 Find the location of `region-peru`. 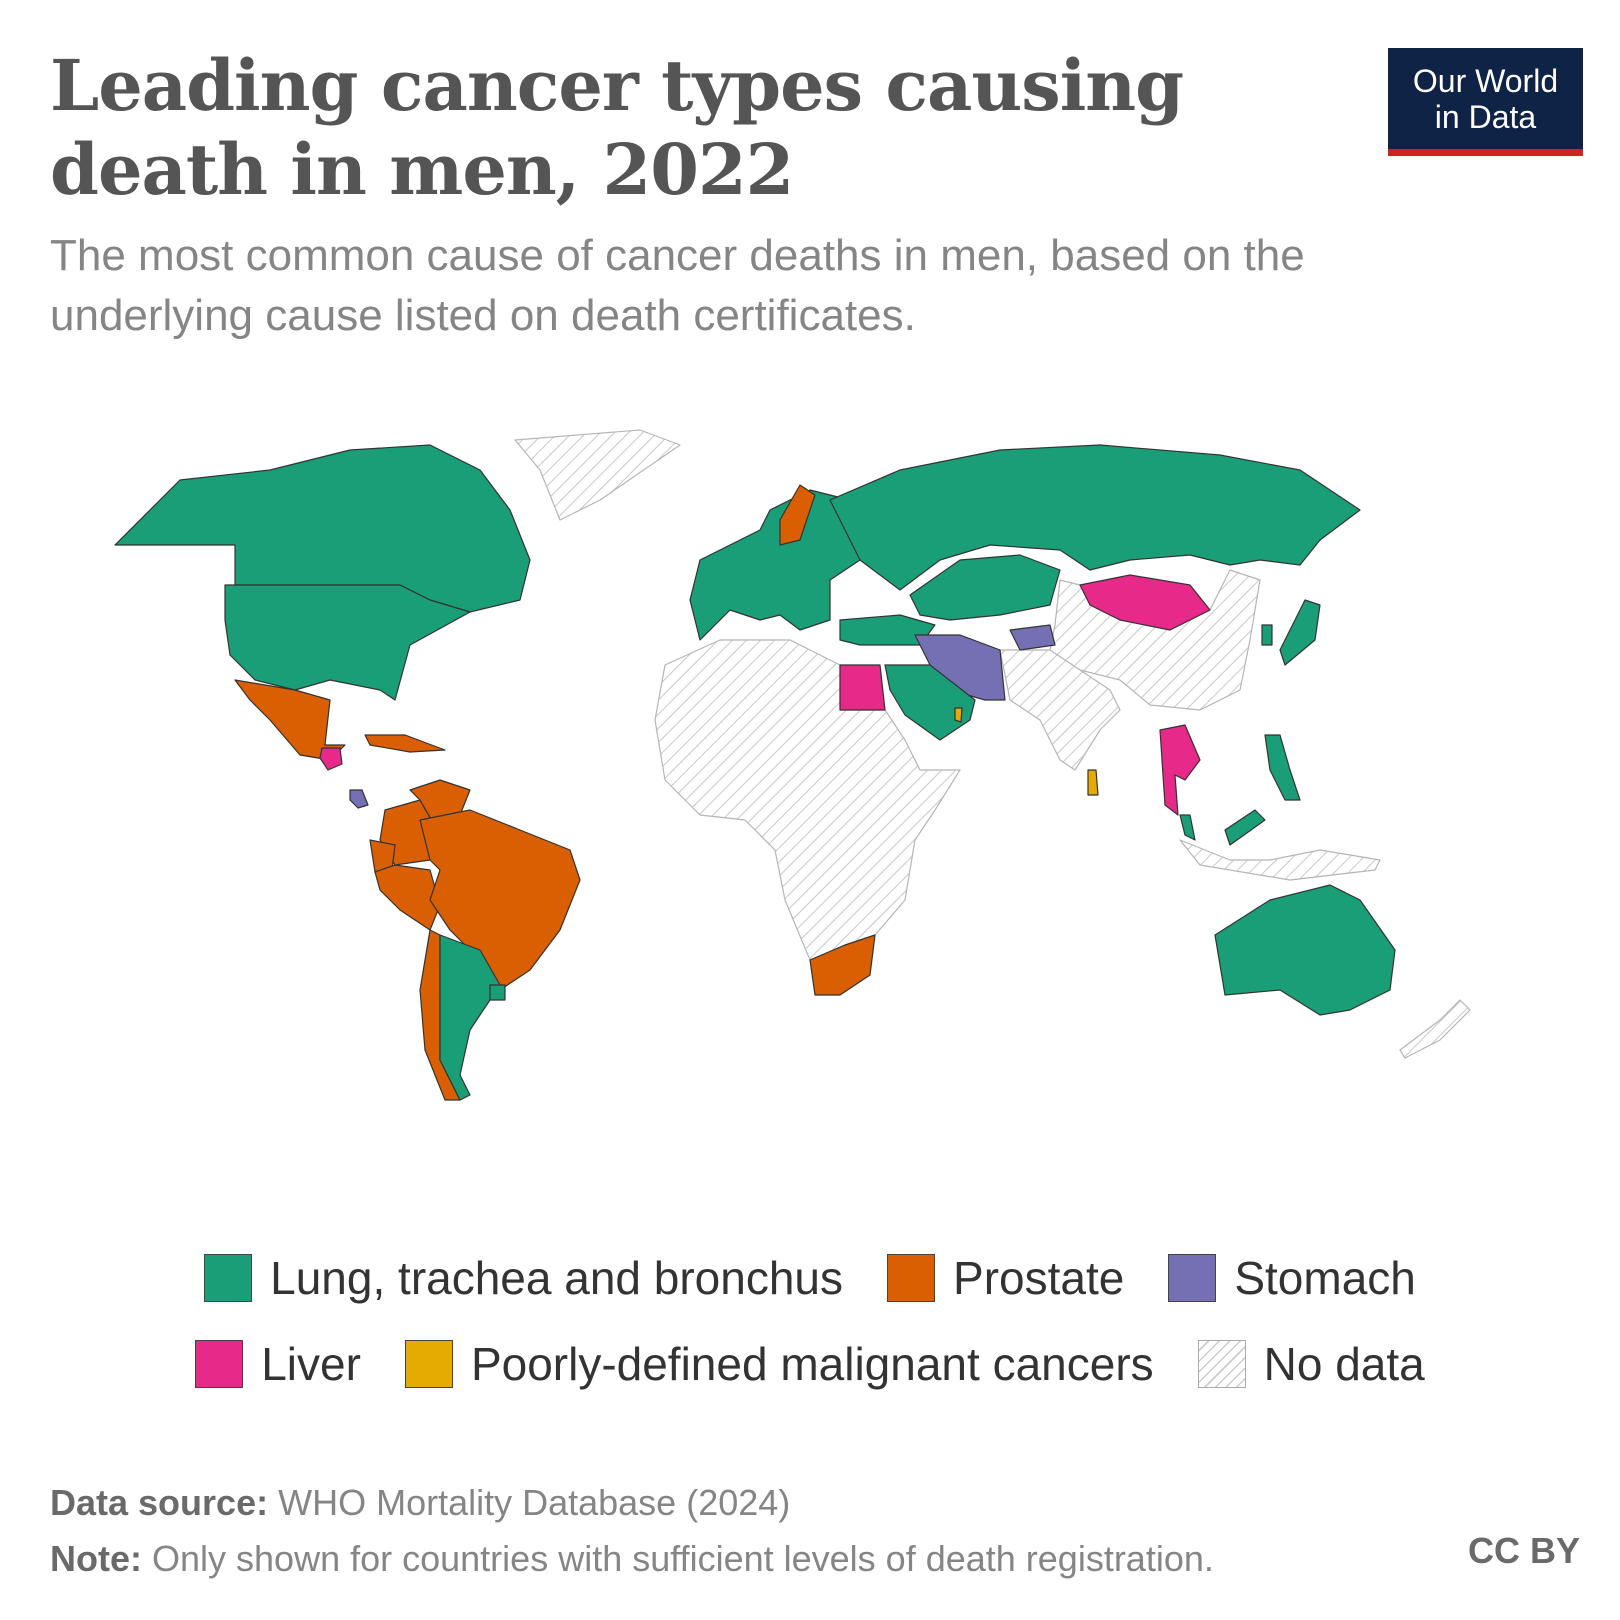

region-peru is located at coordinates (407, 897).